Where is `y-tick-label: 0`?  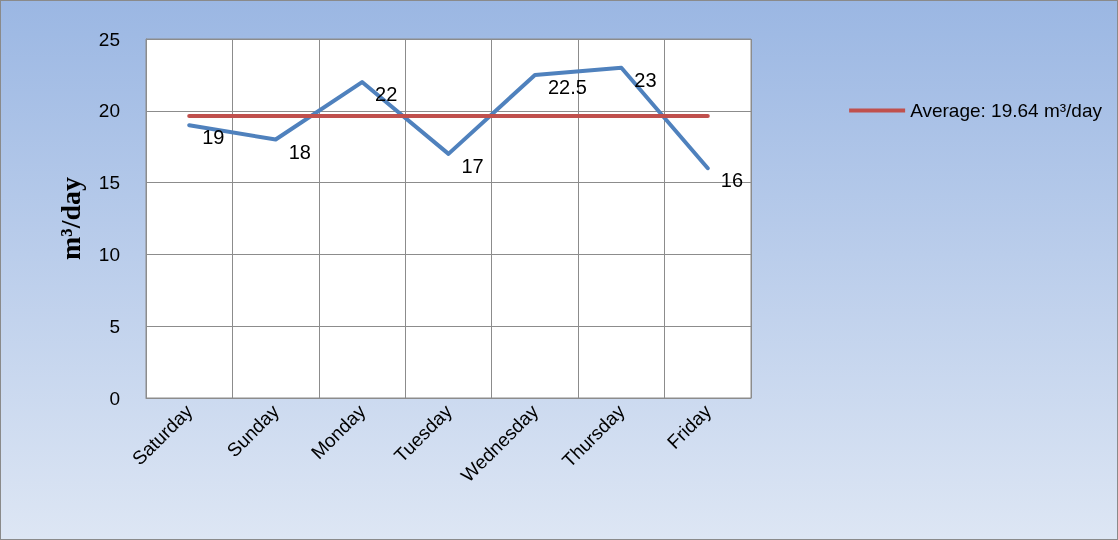
y-tick-label: 0 is located at coordinates (114, 398).